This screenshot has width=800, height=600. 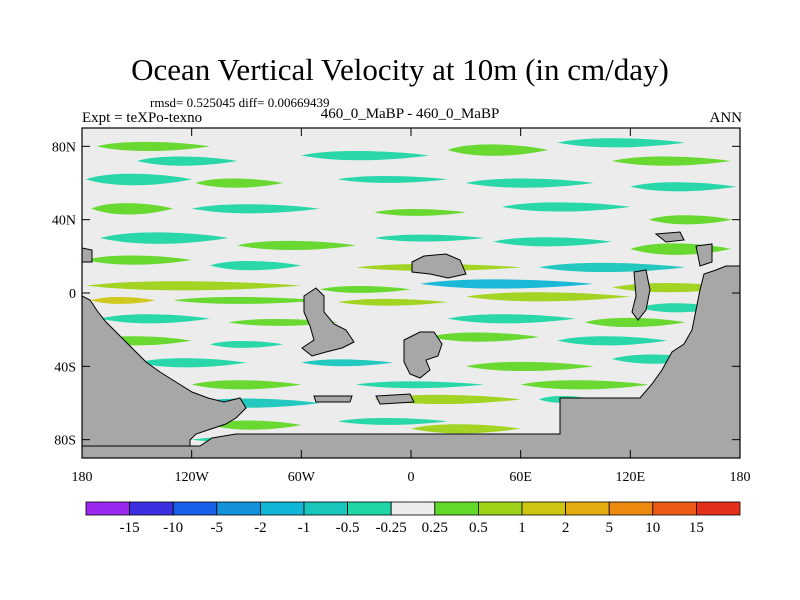 I want to click on season-label: ANN, so click(x=726, y=118).